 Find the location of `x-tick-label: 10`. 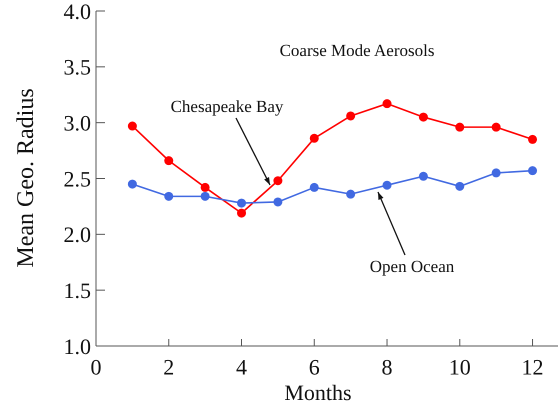

x-tick-label: 10 is located at coordinates (459, 367).